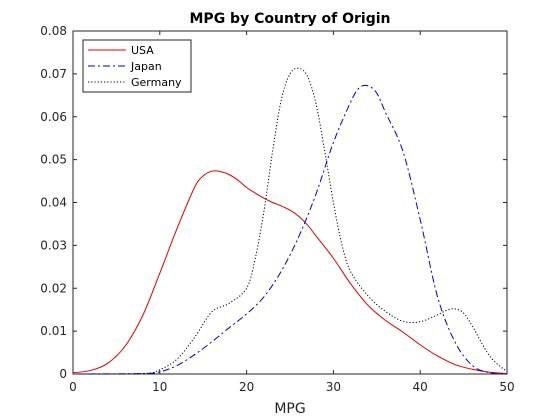 The height and width of the screenshot is (420, 560). Describe the element at coordinates (159, 387) in the screenshot. I see `x-tick-label: 10` at that location.